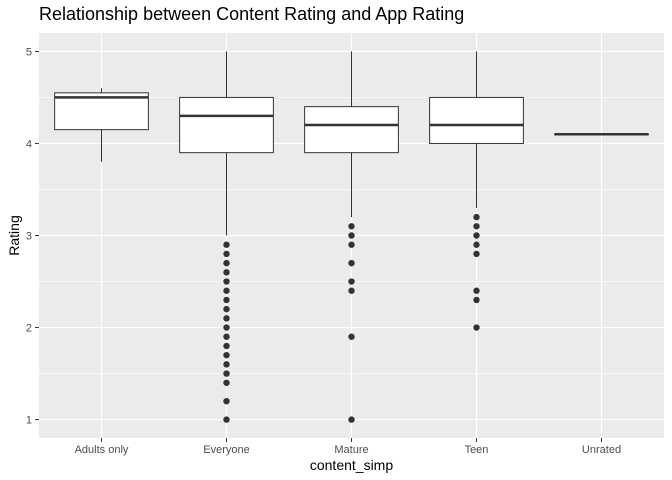 The width and height of the screenshot is (672, 480). I want to click on box-unrated, so click(601, 134).